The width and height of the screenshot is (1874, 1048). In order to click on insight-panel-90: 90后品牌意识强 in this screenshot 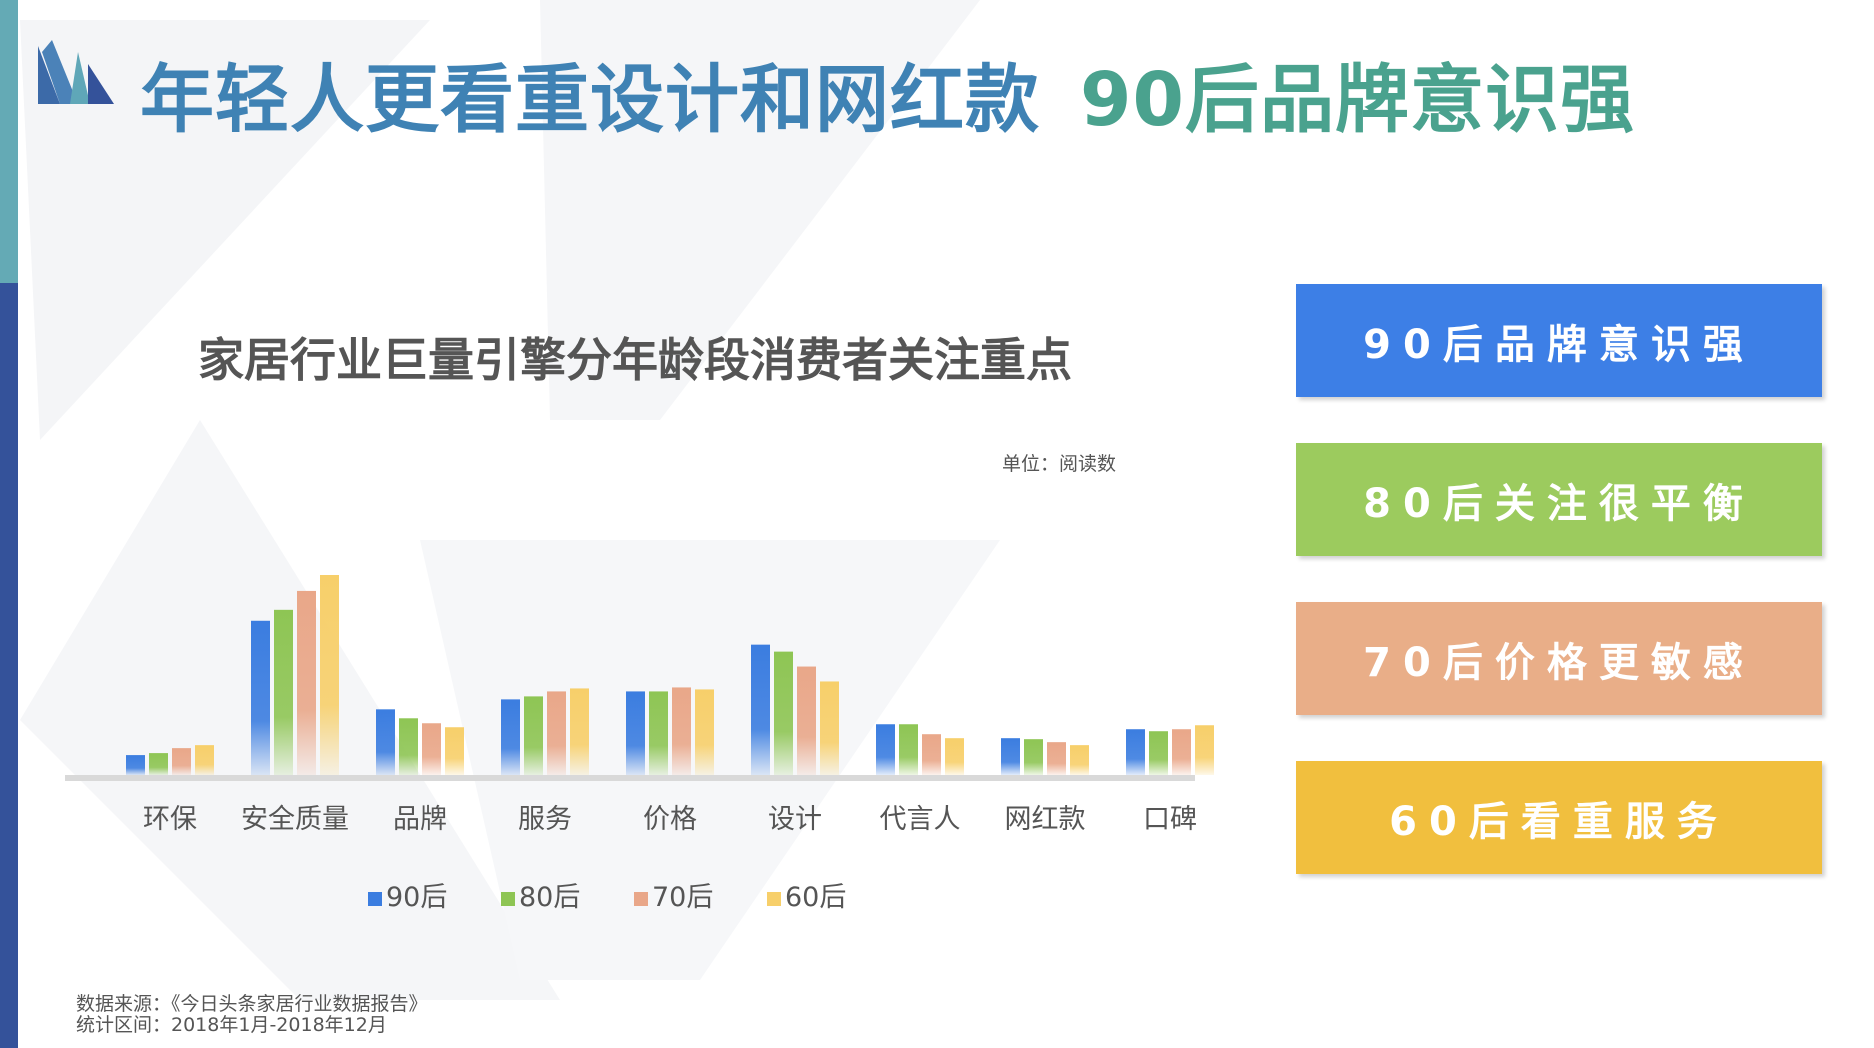, I will do `click(1559, 340)`.